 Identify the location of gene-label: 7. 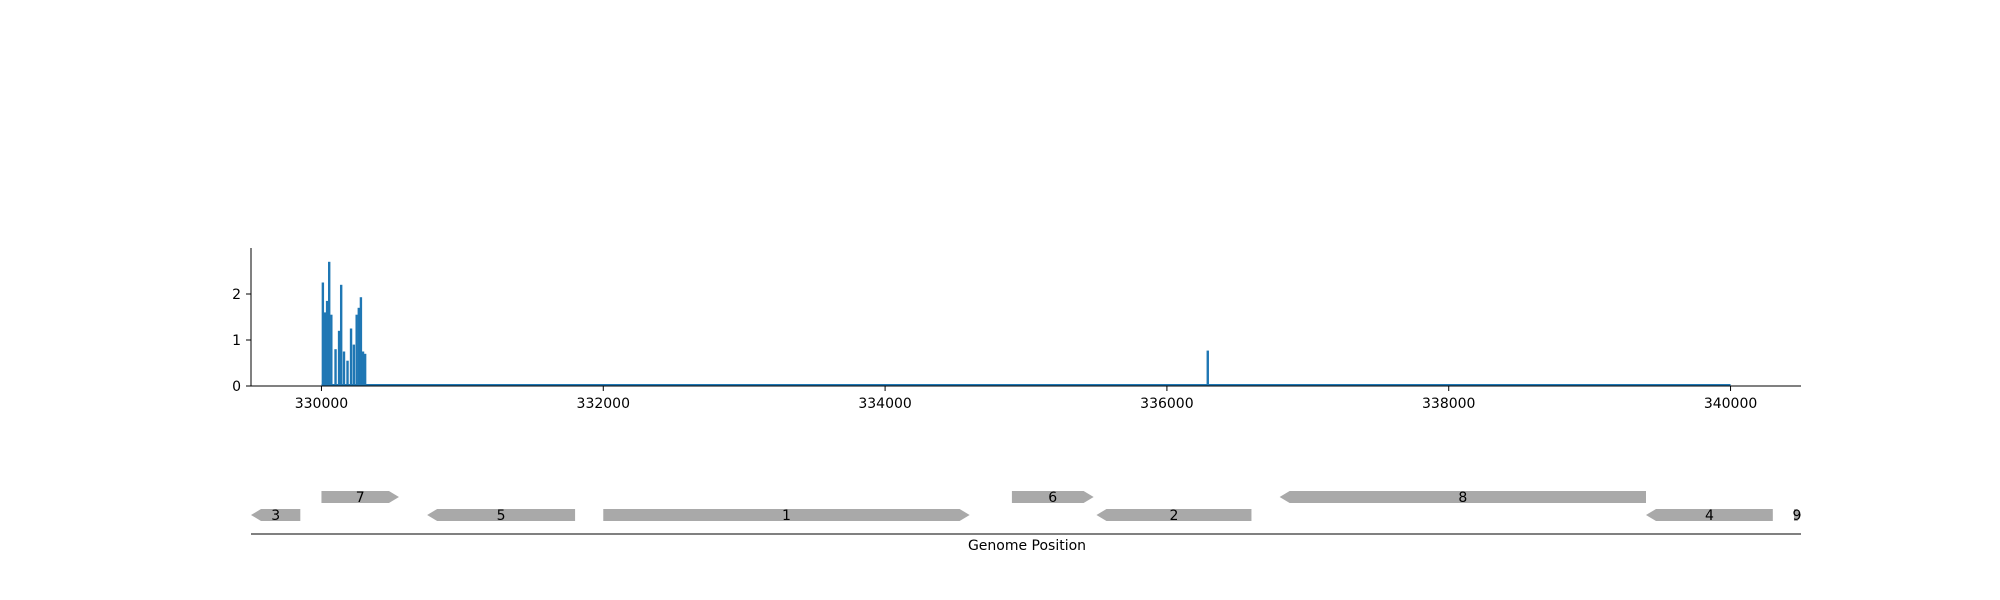
(360, 498).